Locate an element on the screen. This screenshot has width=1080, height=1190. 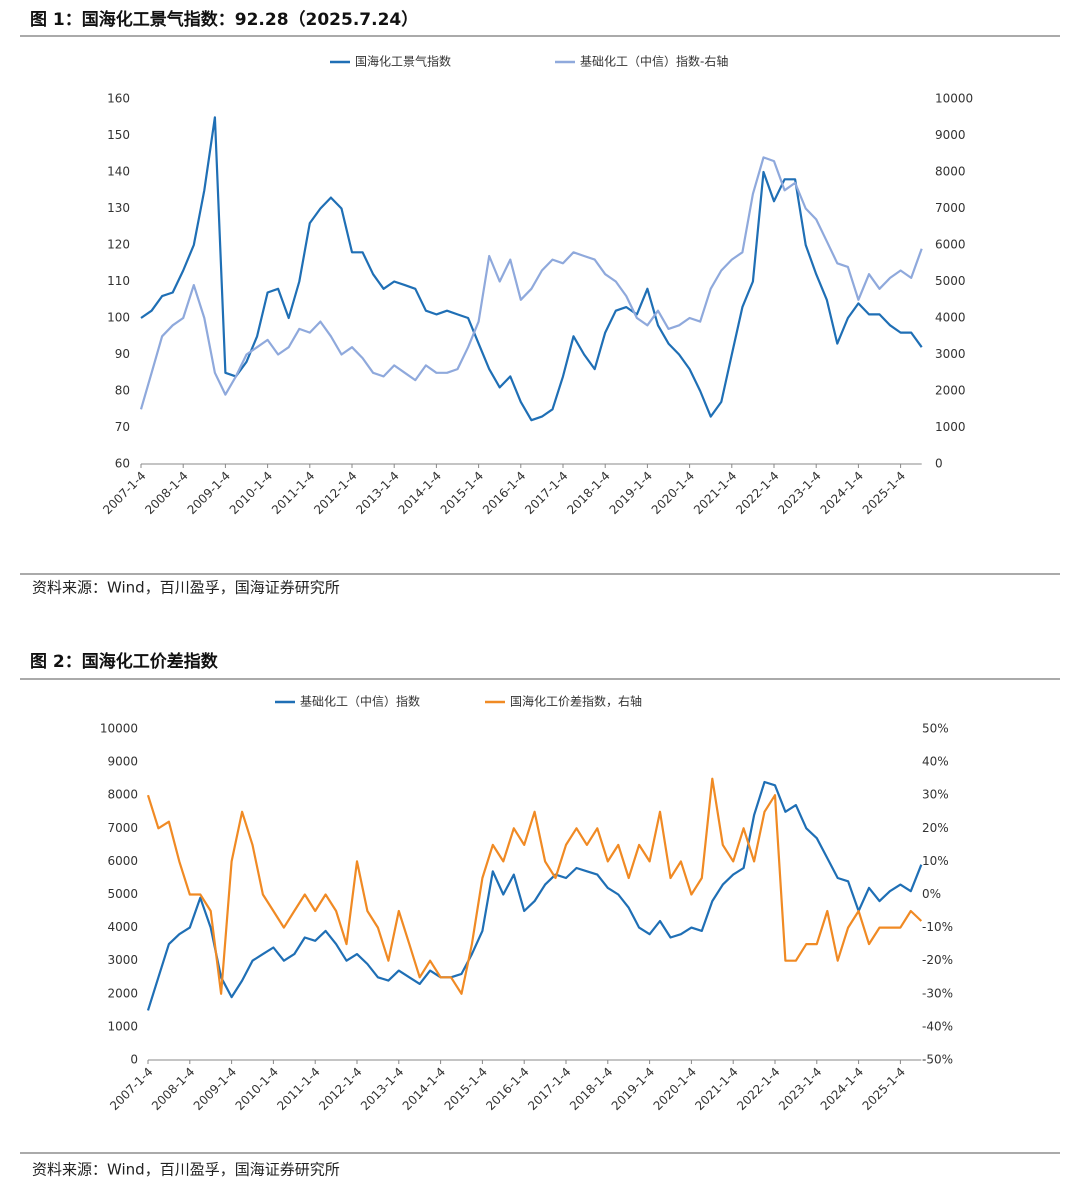
y-tick-label: 4000 is located at coordinates (122, 927).